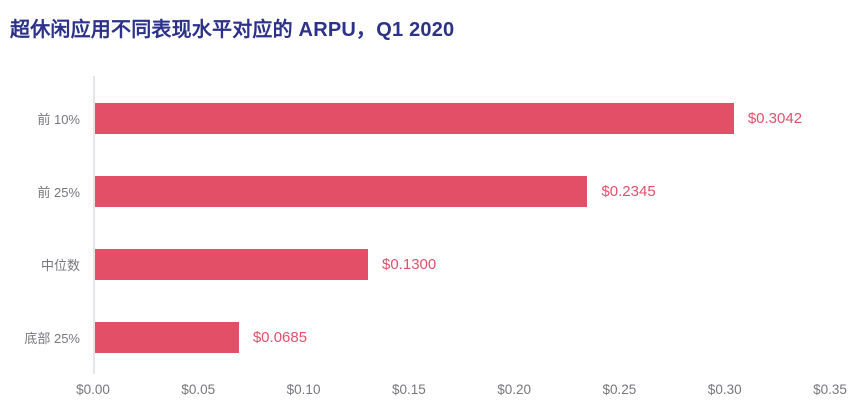  What do you see at coordinates (514, 389) in the screenshot?
I see `x-tick-label: $0.20` at bounding box center [514, 389].